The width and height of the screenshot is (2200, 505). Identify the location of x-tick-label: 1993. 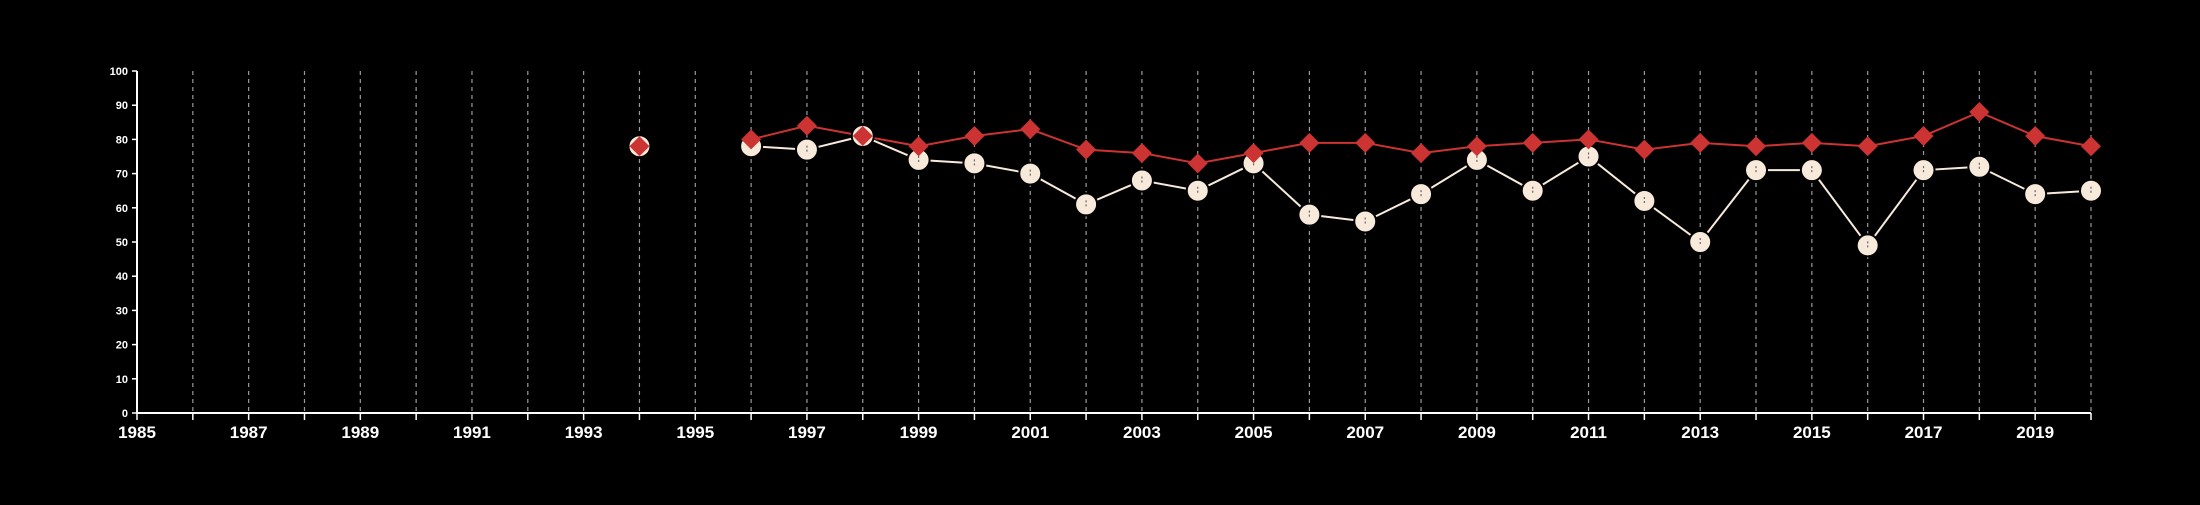
(584, 432).